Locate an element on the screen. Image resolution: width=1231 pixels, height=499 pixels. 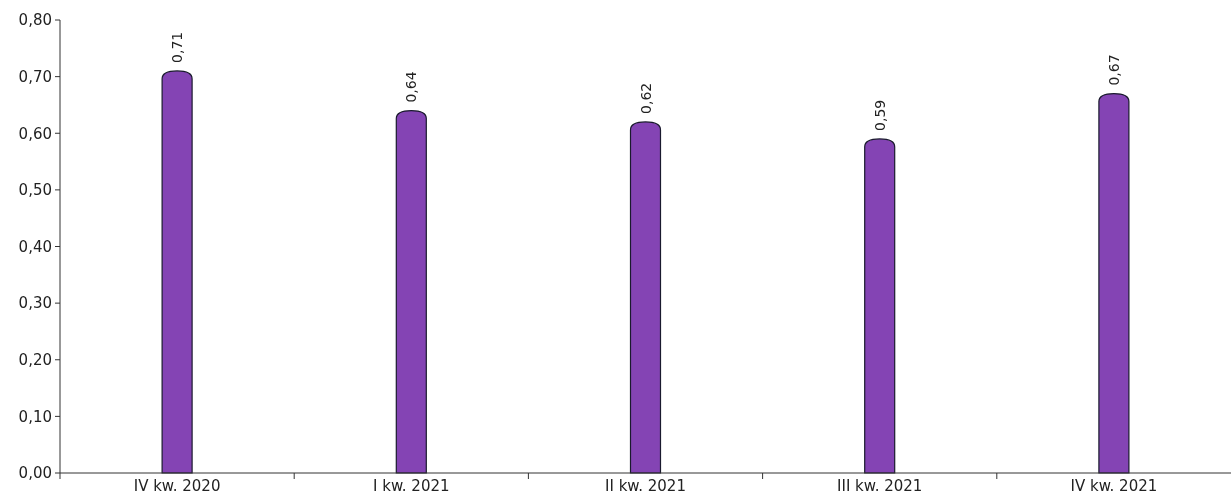
y-tick-label: 0,00 is located at coordinates (35, 473).